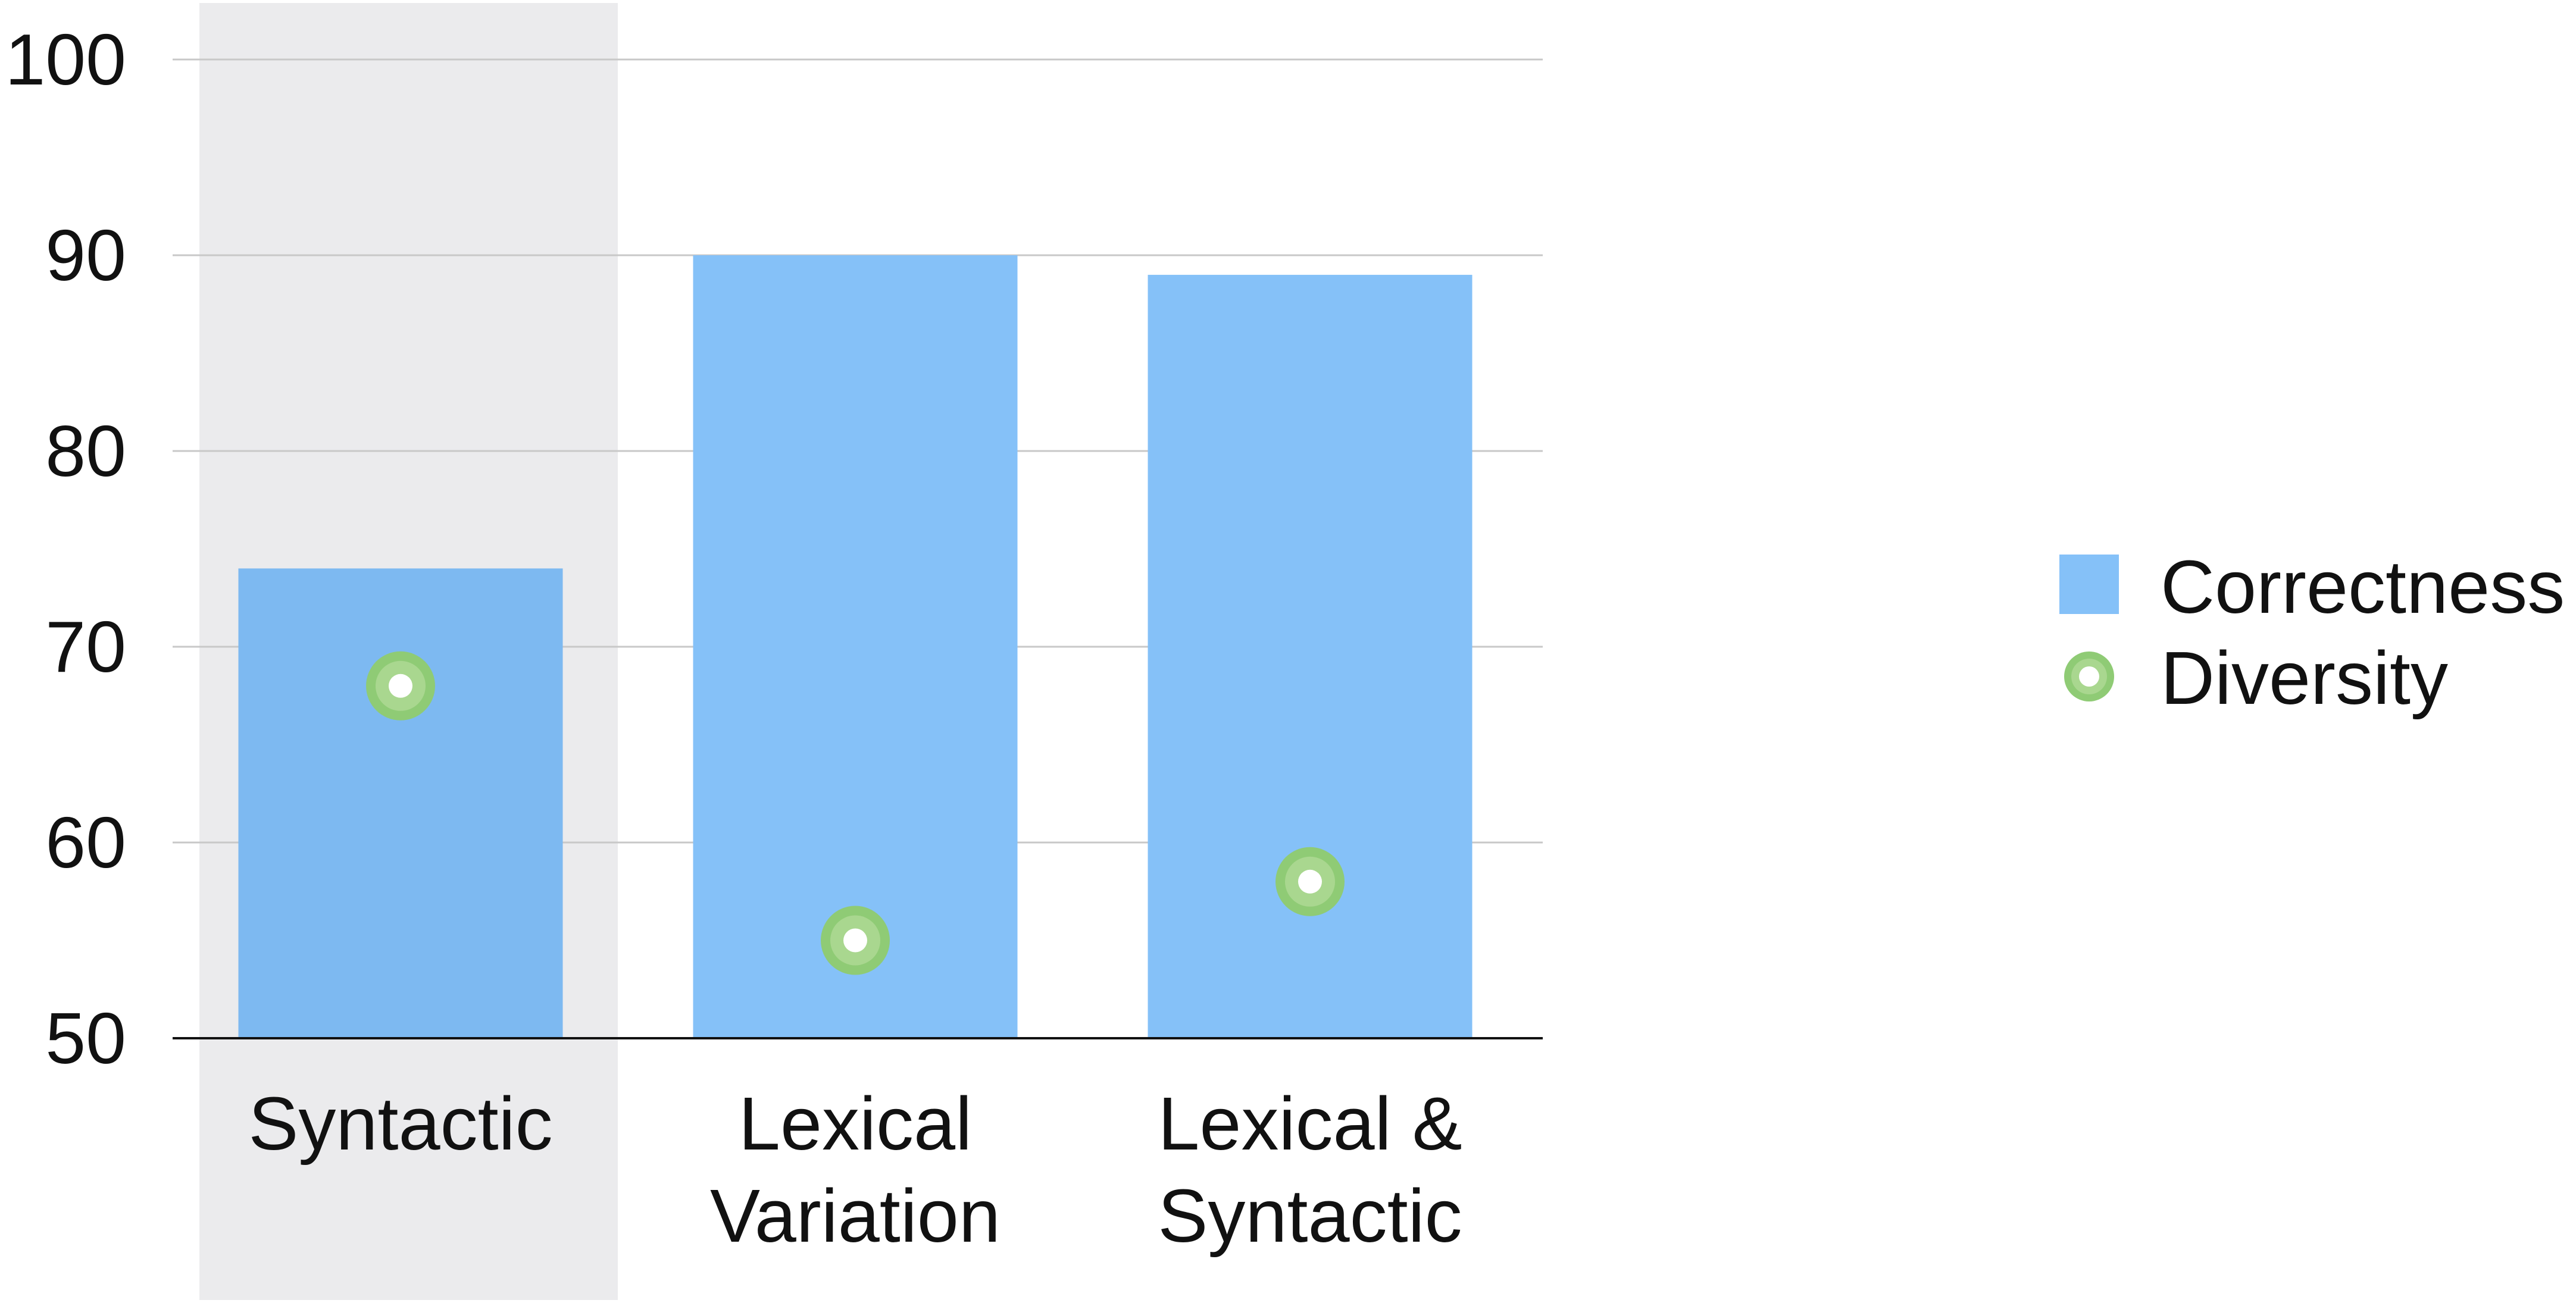 The height and width of the screenshot is (1303, 2576). I want to click on y-tick-label: 100, so click(65, 60).